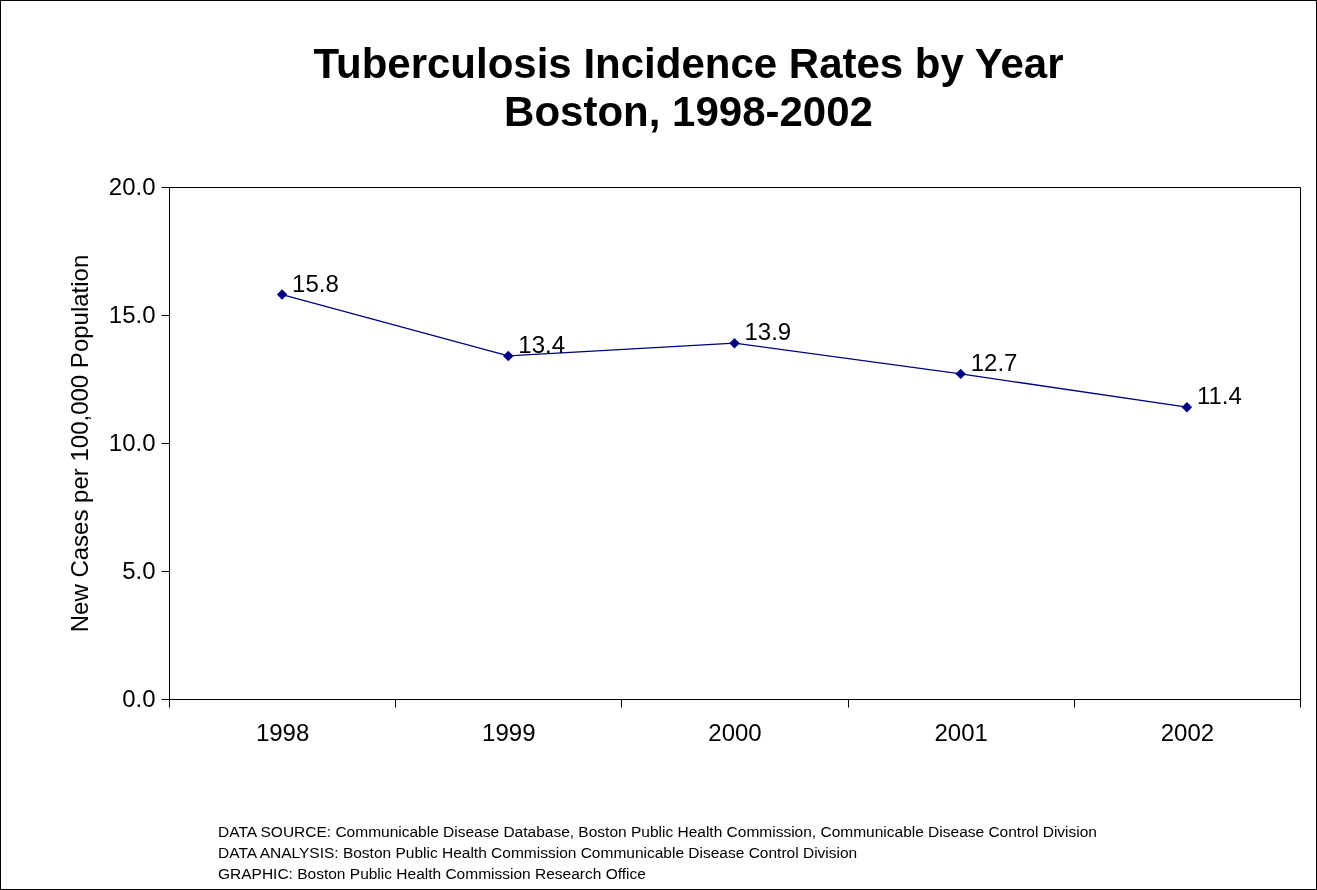 This screenshot has width=1317, height=890. What do you see at coordinates (132, 442) in the screenshot?
I see `y-tick-label: 10.0` at bounding box center [132, 442].